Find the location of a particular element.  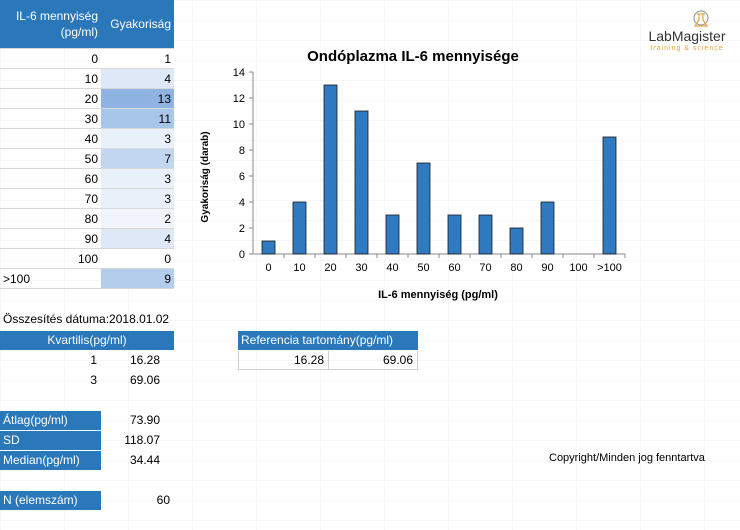

quartile-header: Kvartilis(pg/ml) is located at coordinates (87, 340).